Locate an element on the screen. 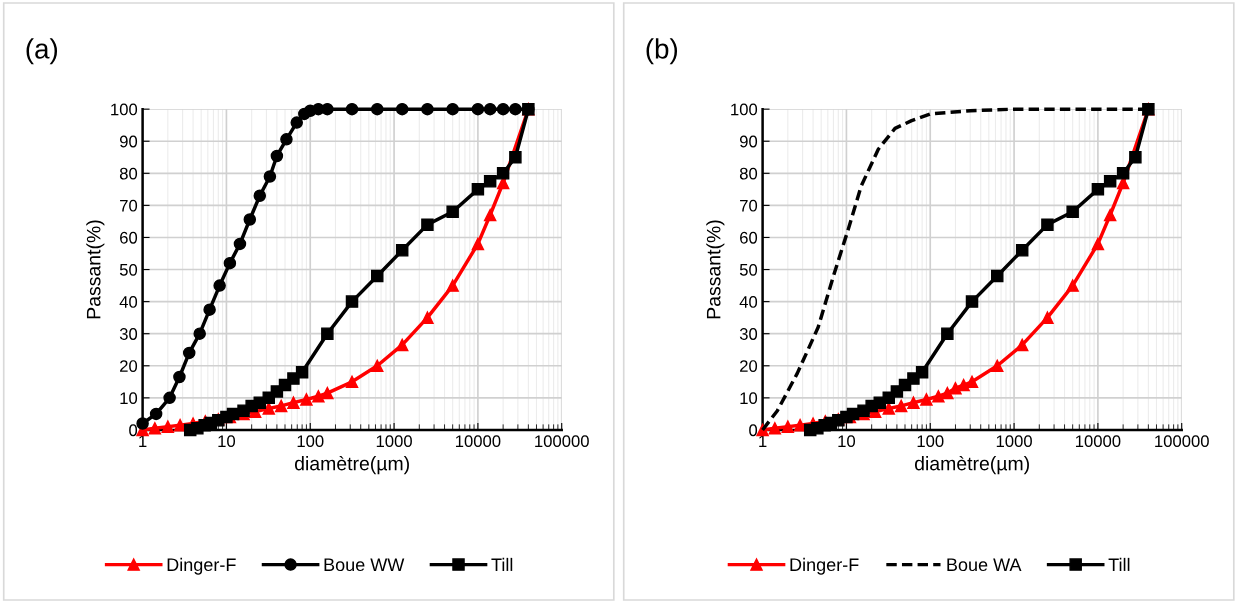 Image resolution: width=1240 pixels, height=603 pixels. chart-title: (a) is located at coordinates (42, 51).